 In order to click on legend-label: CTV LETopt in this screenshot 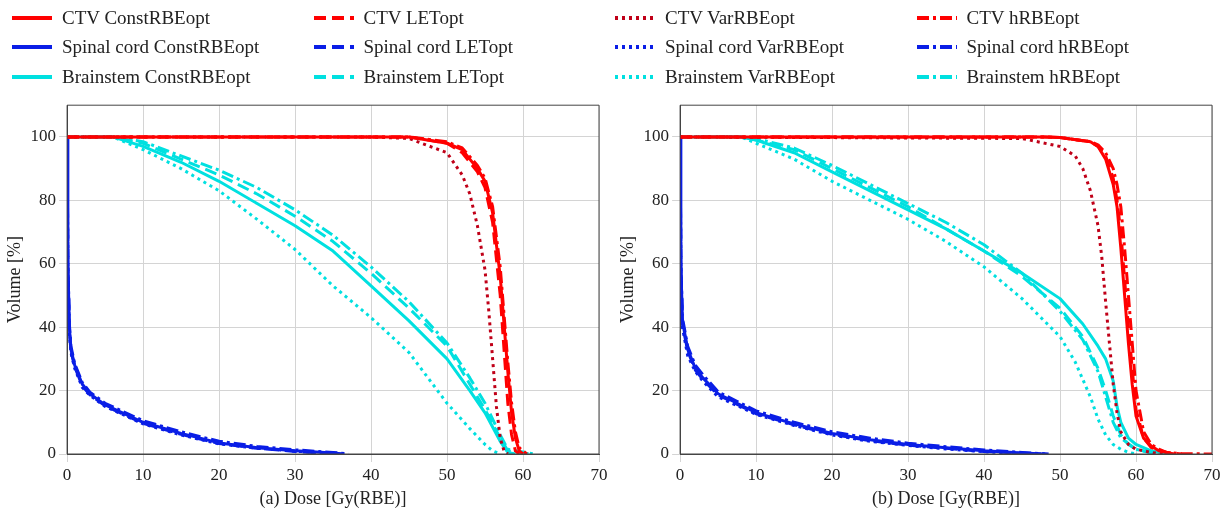, I will do `click(413, 18)`.